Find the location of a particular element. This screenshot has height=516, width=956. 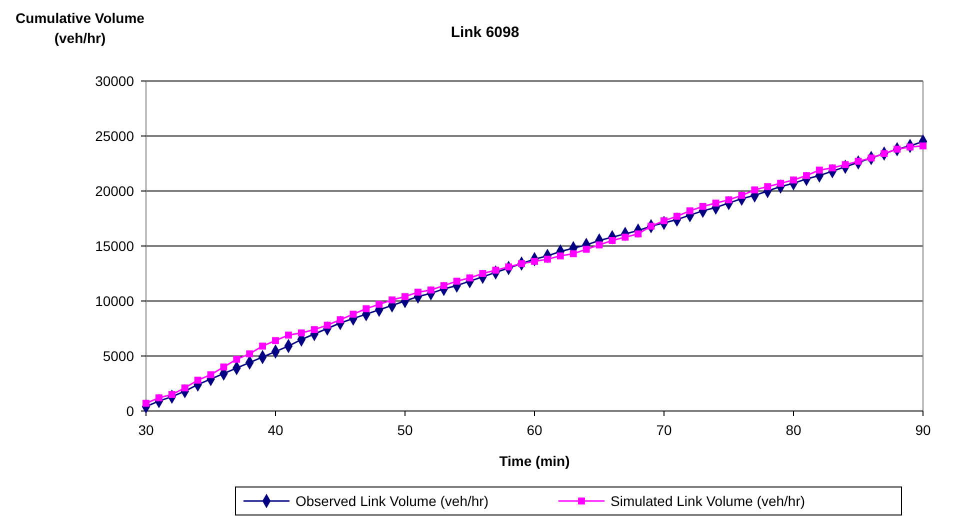

x-tick-label: 90 is located at coordinates (923, 430).